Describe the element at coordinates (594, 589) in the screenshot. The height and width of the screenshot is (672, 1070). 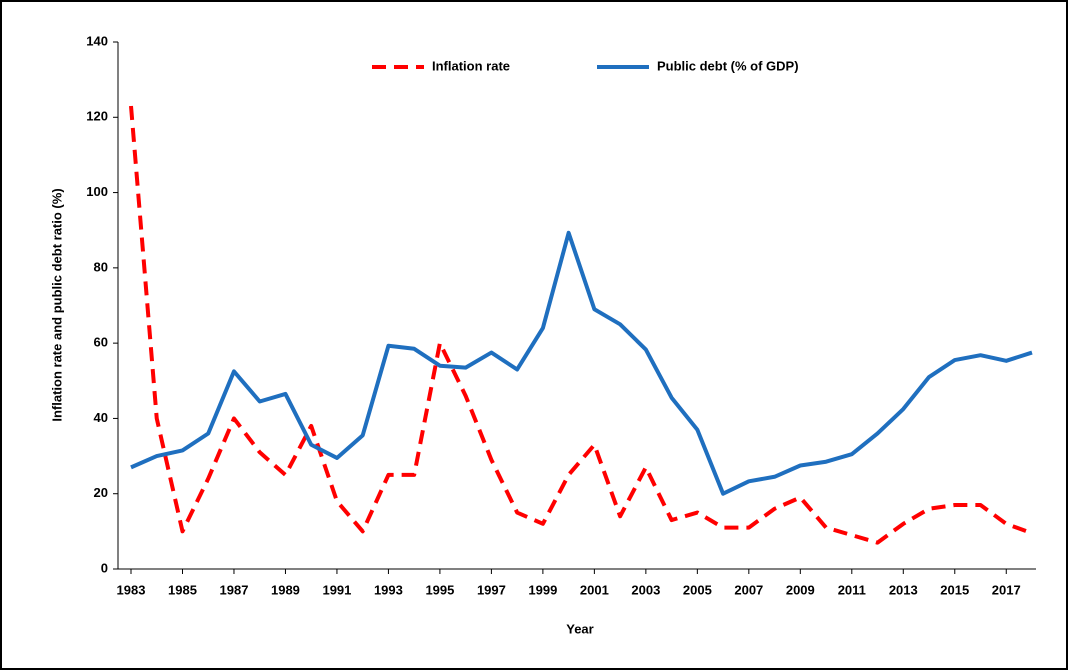
I see `x-tick-label: 2001` at that location.